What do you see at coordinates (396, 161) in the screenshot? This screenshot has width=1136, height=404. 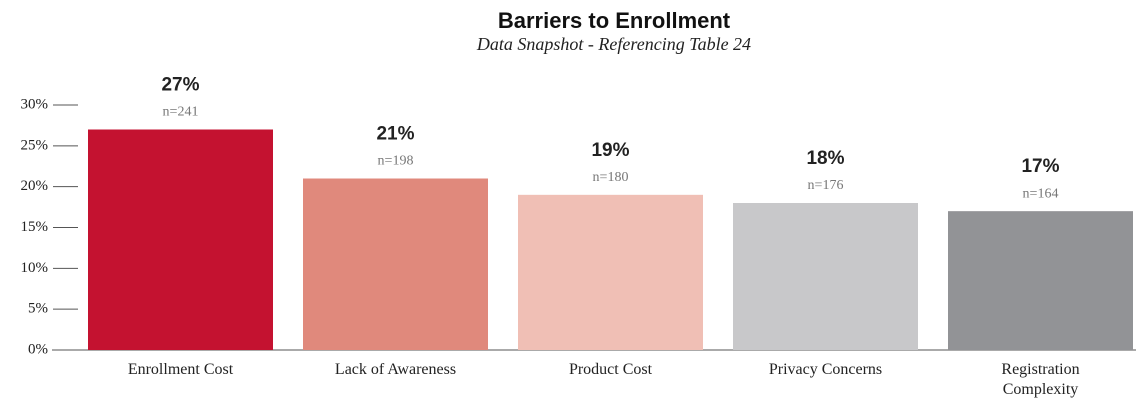 I see `n-label: n=198` at bounding box center [396, 161].